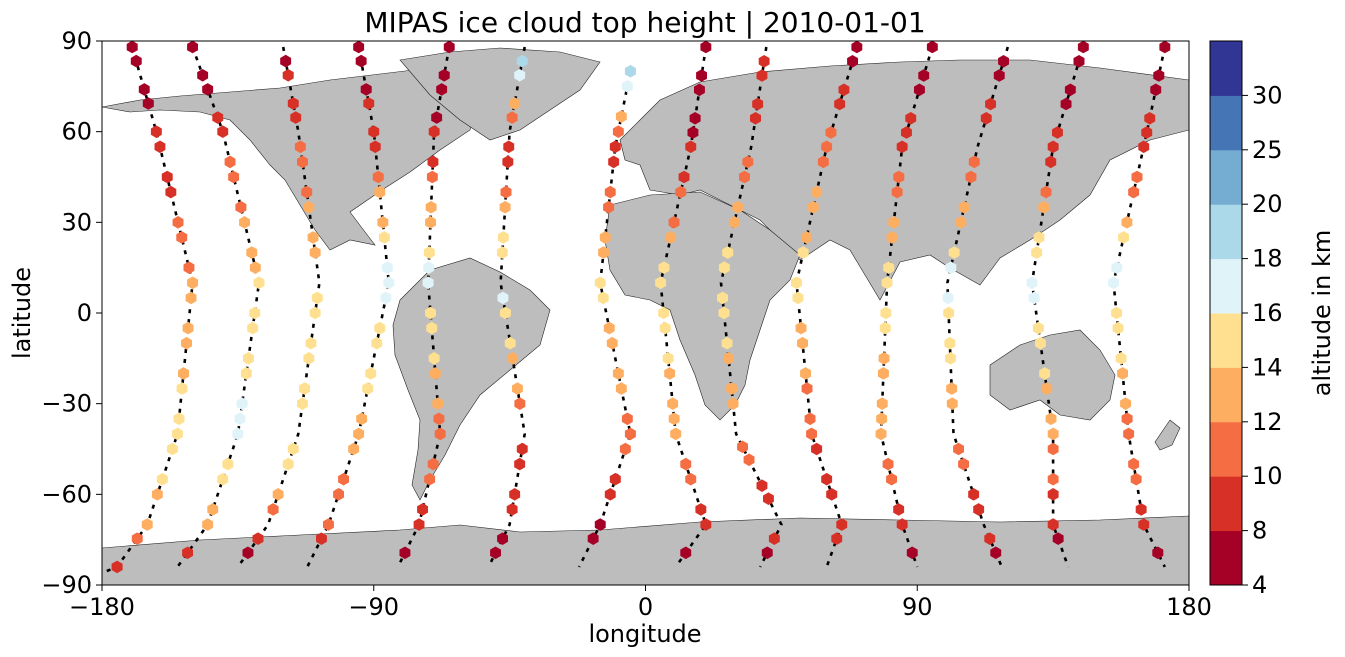  What do you see at coordinates (1246, 319) in the screenshot?
I see `colorbar: 4 8 10 12 14 16 18 20 25 30` at bounding box center [1246, 319].